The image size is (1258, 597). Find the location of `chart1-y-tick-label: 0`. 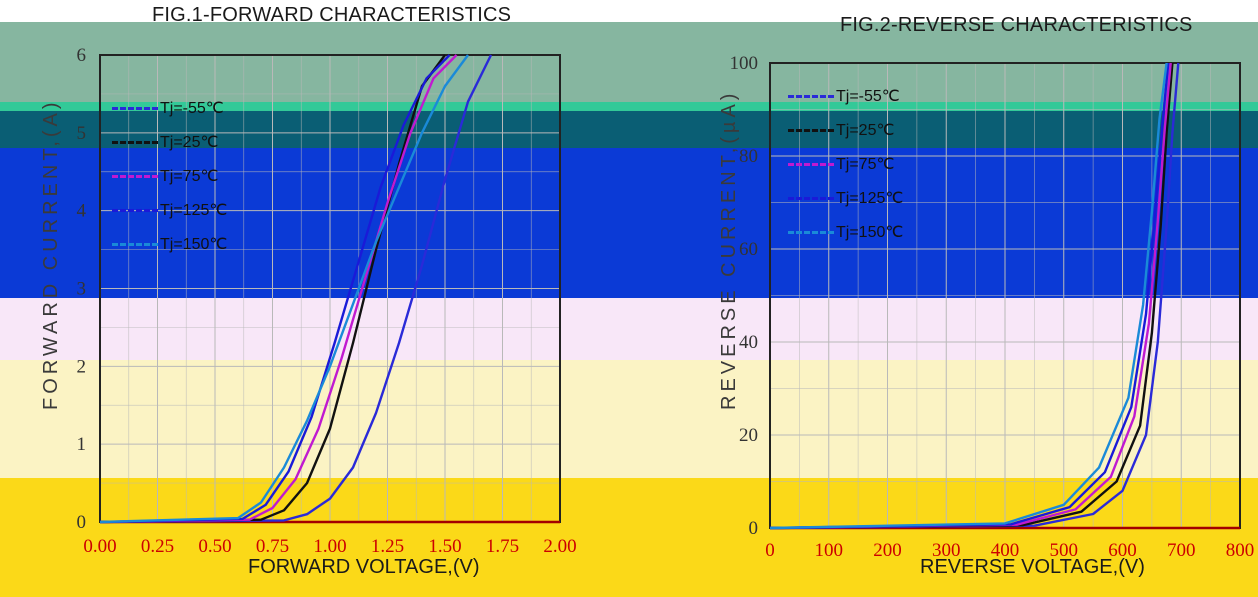

chart1-y-tick-label: 0 is located at coordinates (82, 522).